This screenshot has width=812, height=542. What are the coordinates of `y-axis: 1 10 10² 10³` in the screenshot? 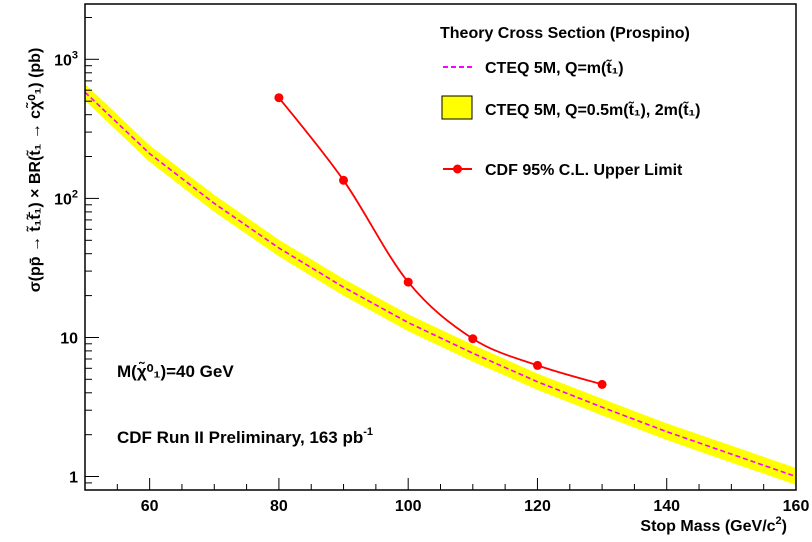 It's located at (76, 254).